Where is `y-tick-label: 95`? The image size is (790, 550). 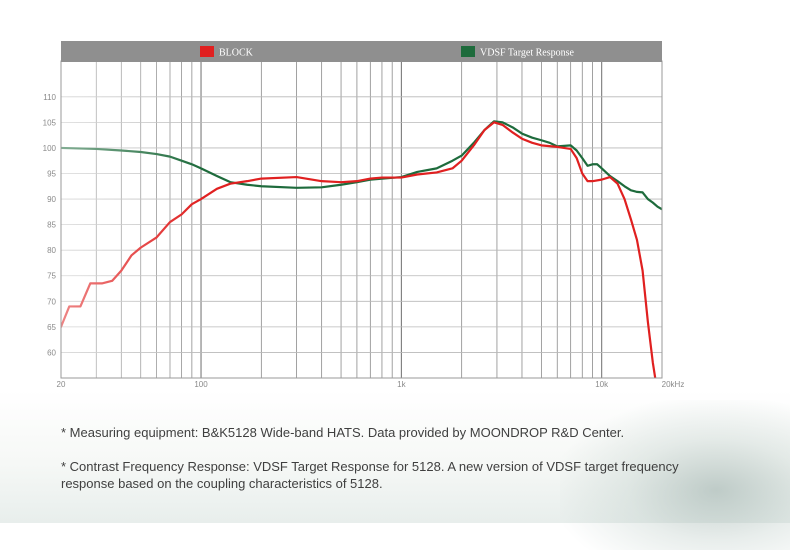
y-tick-label: 95 is located at coordinates (51, 173).